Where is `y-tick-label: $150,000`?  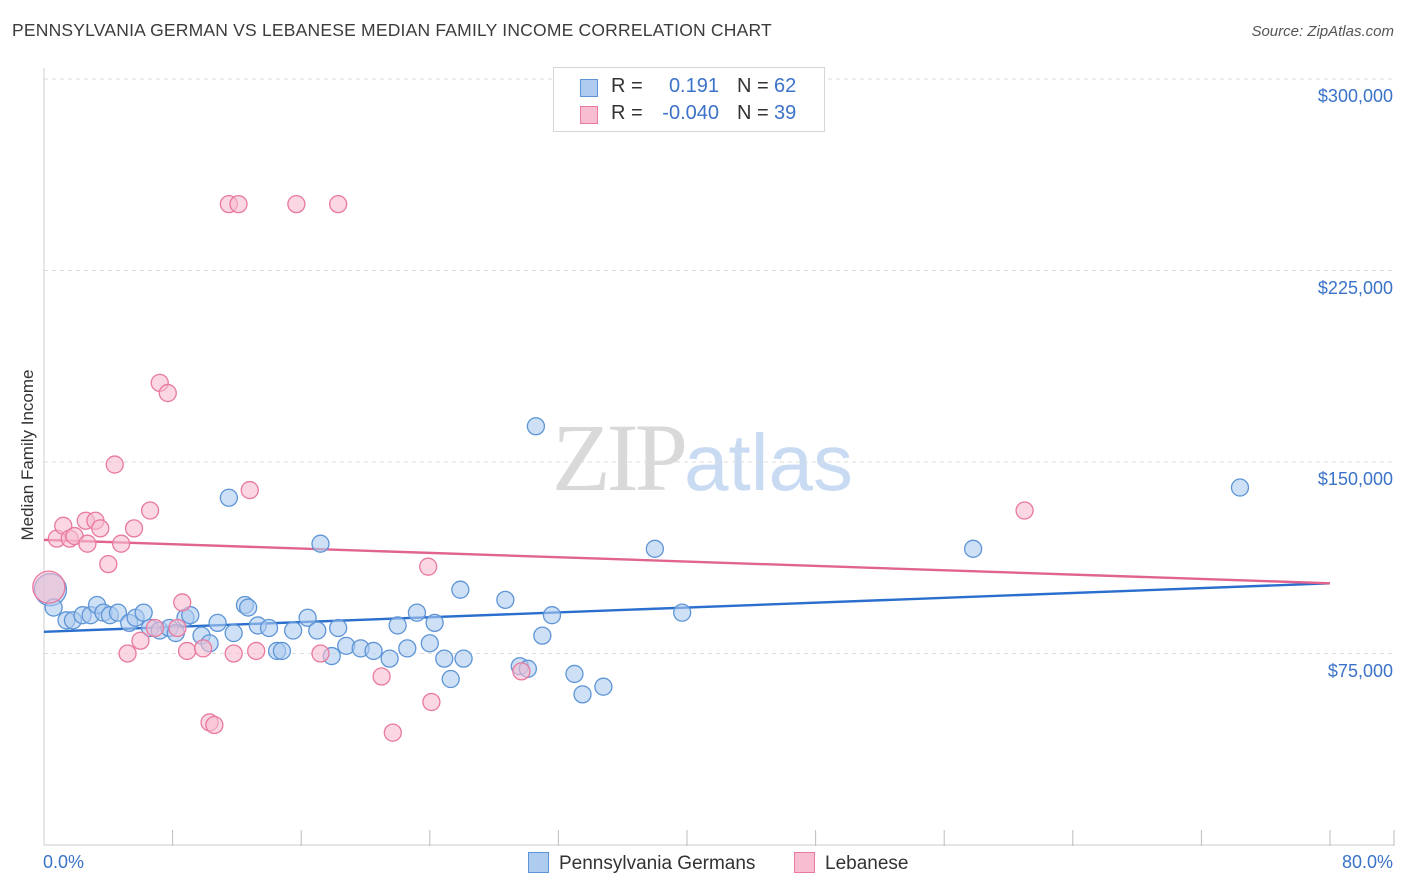 y-tick-label: $150,000 is located at coordinates (1355, 479).